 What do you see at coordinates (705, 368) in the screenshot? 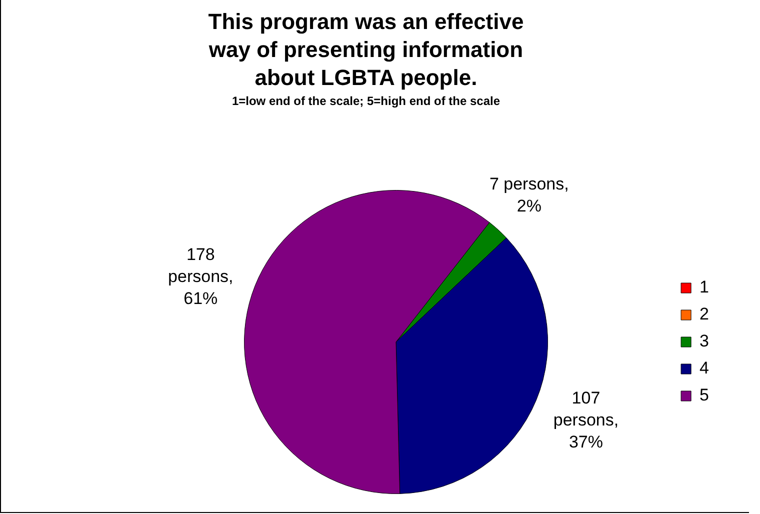
I see `legend-label: 4` at bounding box center [705, 368].